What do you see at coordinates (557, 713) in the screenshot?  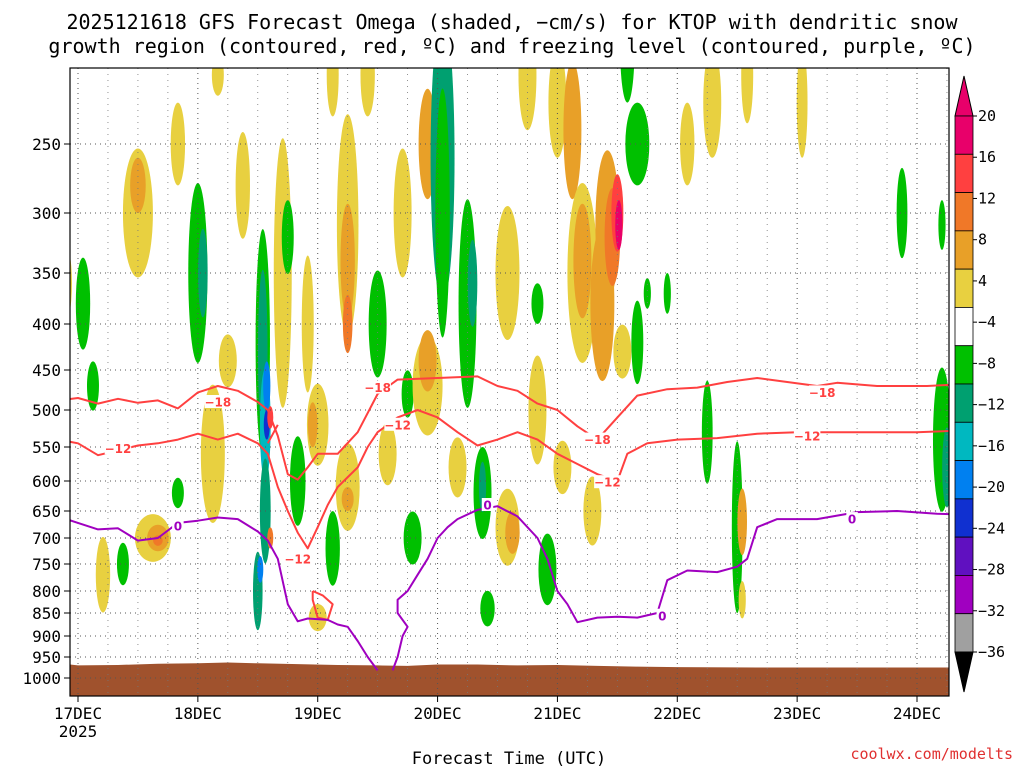 I see `x-tick-label: 21DEC` at bounding box center [557, 713].